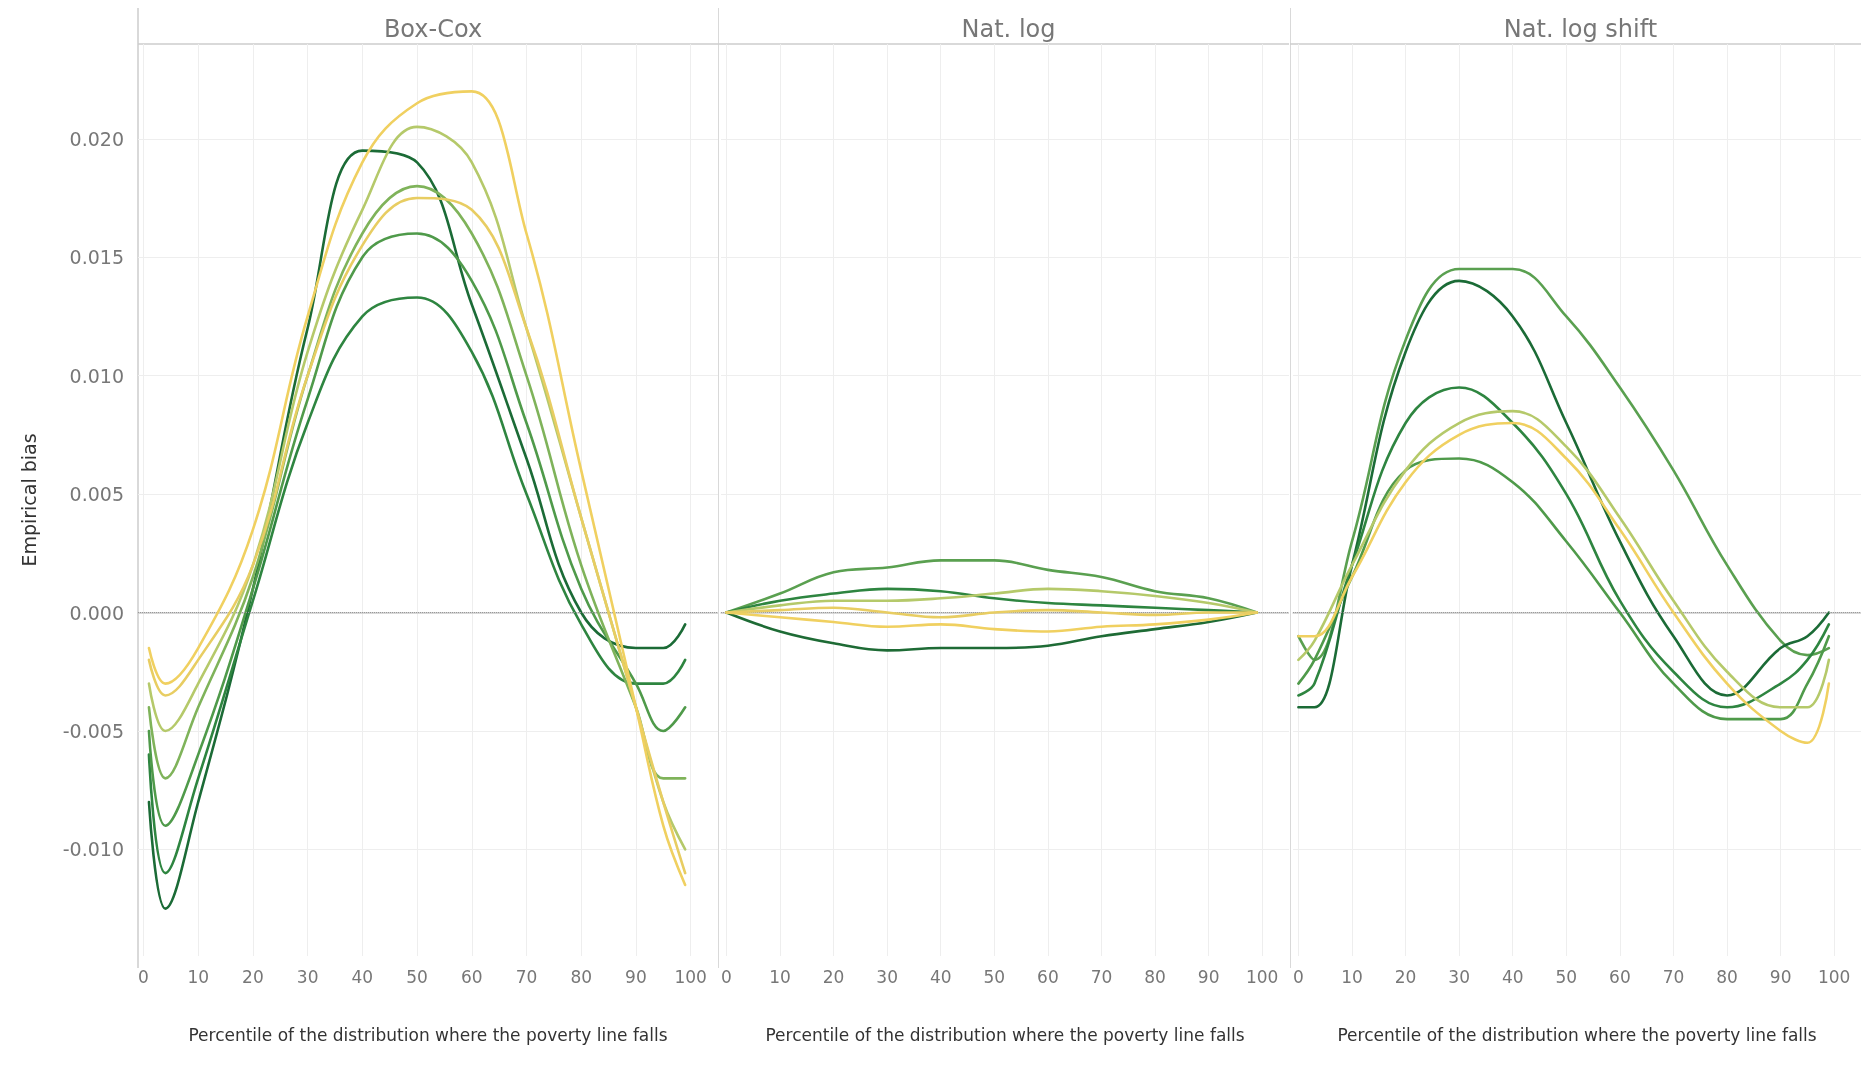  What do you see at coordinates (96, 138) in the screenshot?
I see `y-tick-label: 0.020` at bounding box center [96, 138].